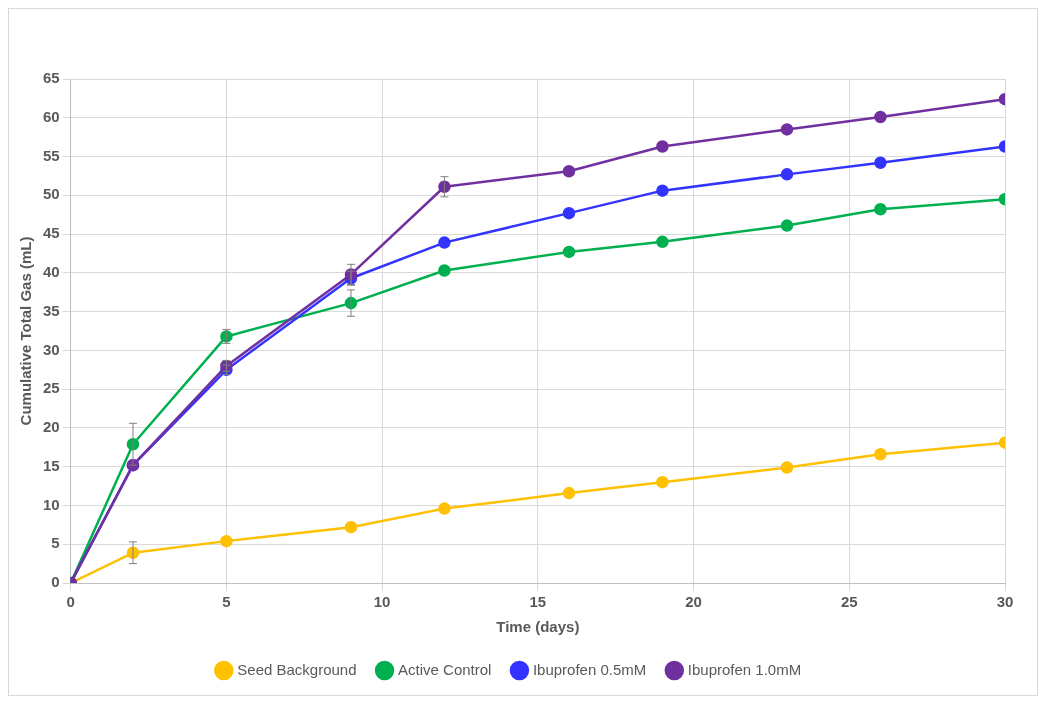 The image size is (1050, 706). Describe the element at coordinates (51, 78) in the screenshot. I see `y-tick-label: 65` at that location.